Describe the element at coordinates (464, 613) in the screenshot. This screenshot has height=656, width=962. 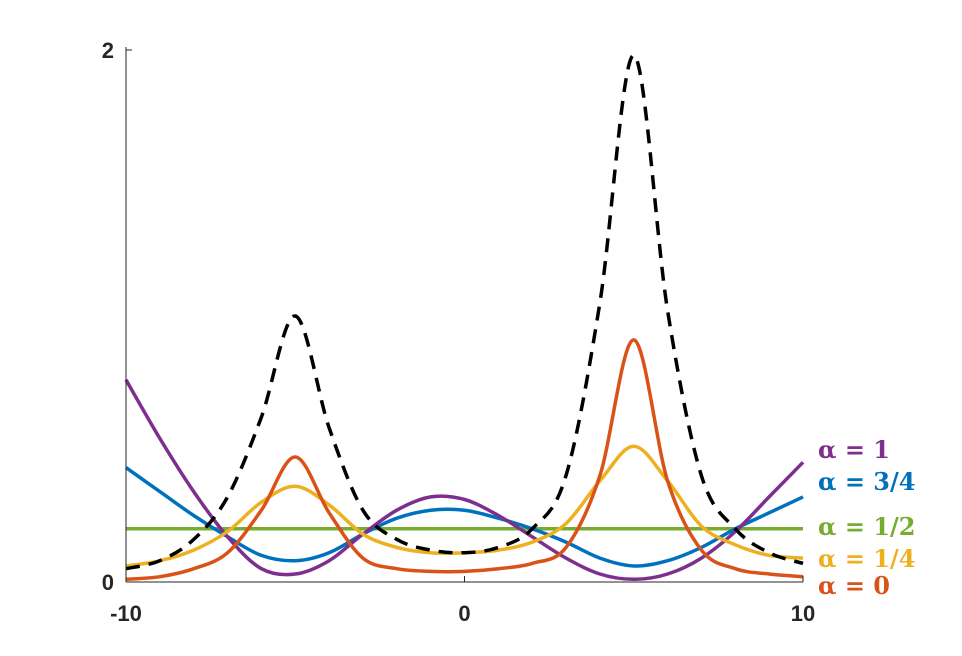
I see `x-tick-label: 0` at that location.